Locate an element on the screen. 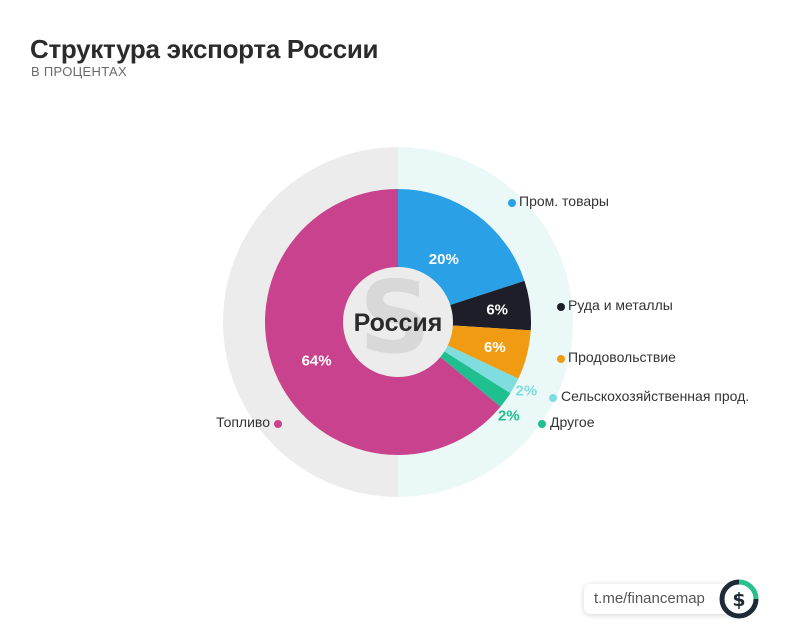 This screenshot has height=644, width=800. telegram-link: t.me/financemap is located at coordinates (649, 598).